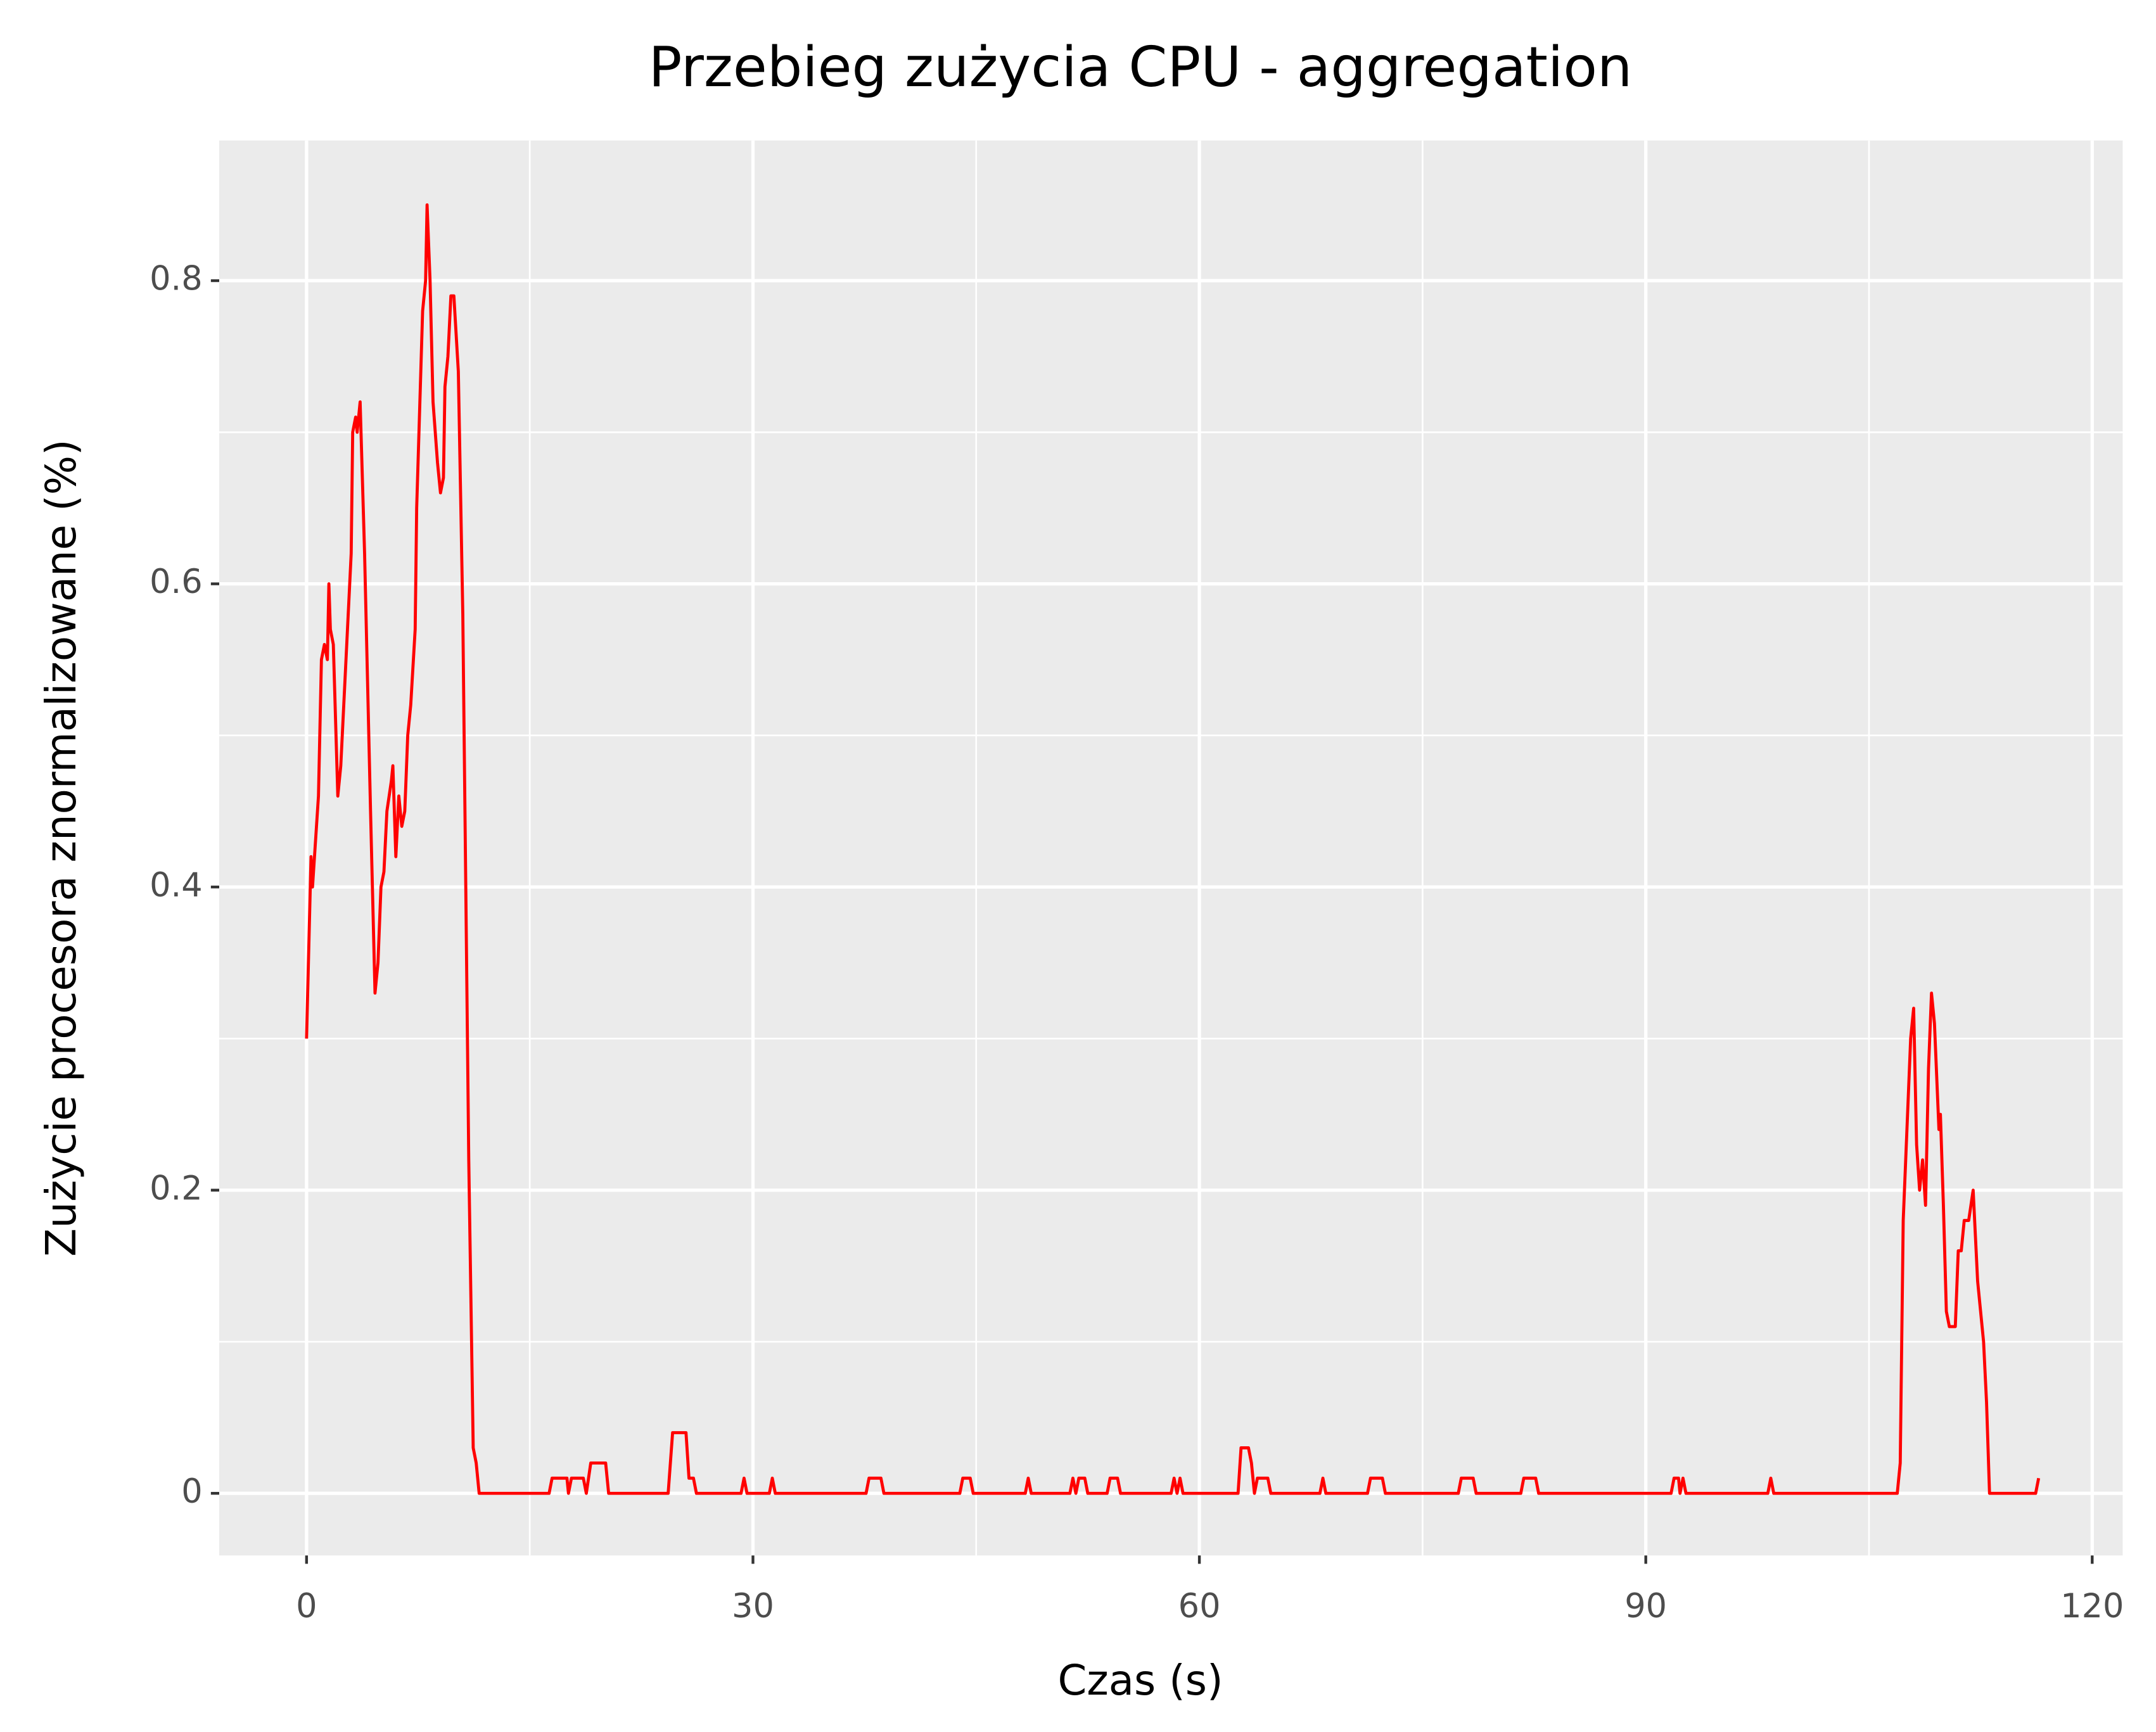  I want to click on chart-title: Przebieg zużycia CPU - aggregation, so click(1141, 67).